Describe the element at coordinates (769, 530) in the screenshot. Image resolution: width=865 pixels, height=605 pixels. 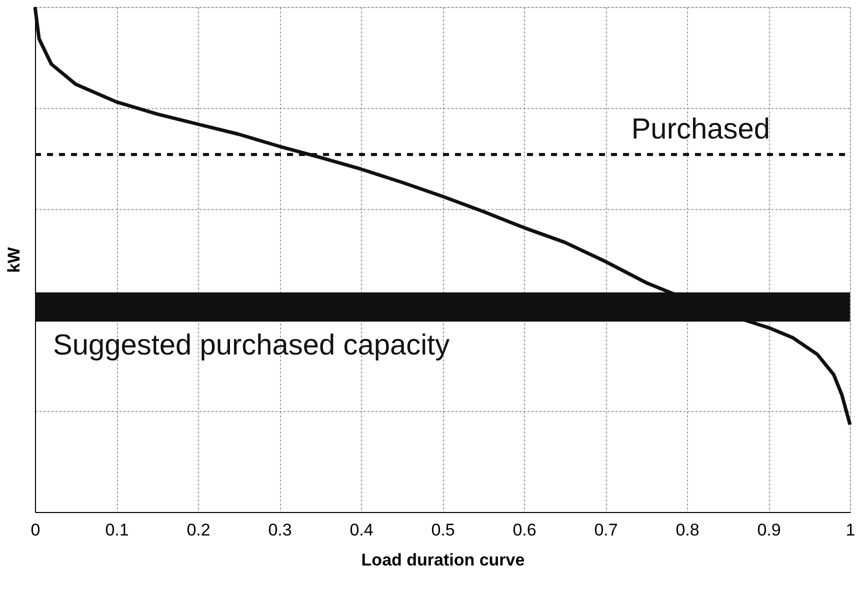
I see `x-tick-label: 0.9` at that location.